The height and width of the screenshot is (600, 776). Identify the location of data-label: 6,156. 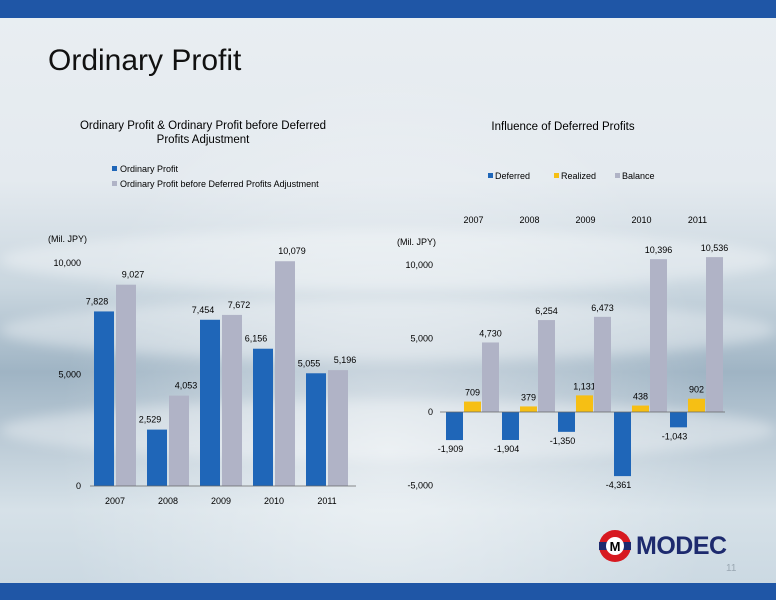
(256, 339).